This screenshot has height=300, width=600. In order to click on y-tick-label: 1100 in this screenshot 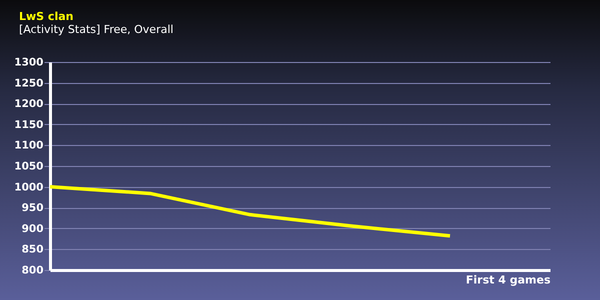, I will do `click(29, 146)`.